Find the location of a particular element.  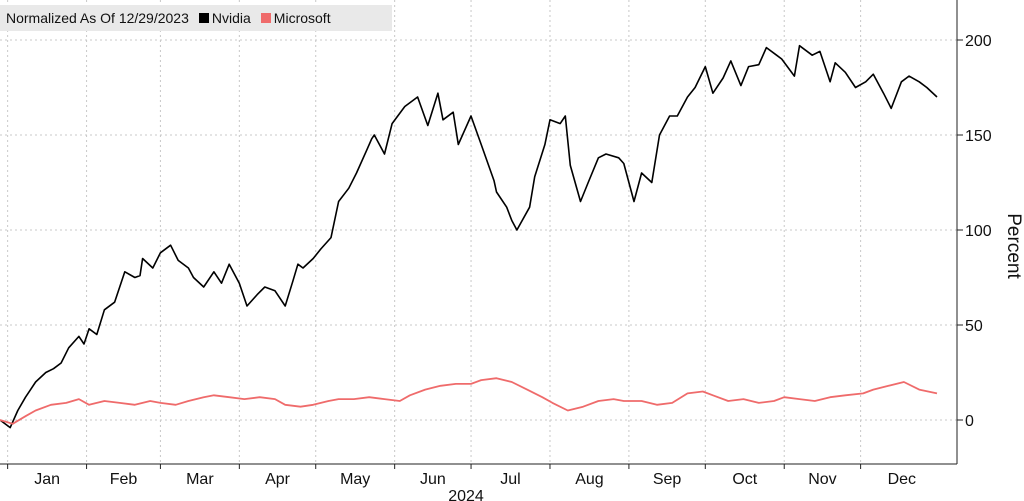

x-axis: Jan Feb Mar Apr May Jun Jul Aug Sep Oct Nov Dec is located at coordinates (478, 475).